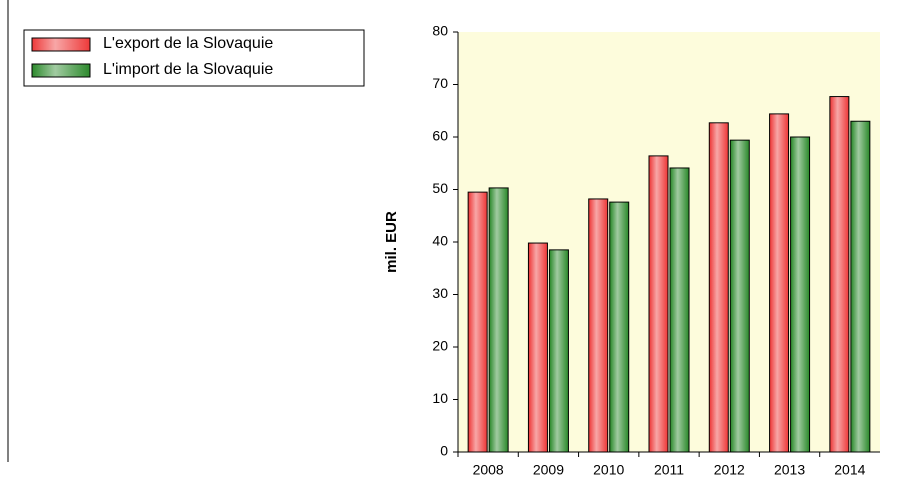  Describe the element at coordinates (440, 83) in the screenshot. I see `y-tick-label: 70` at that location.